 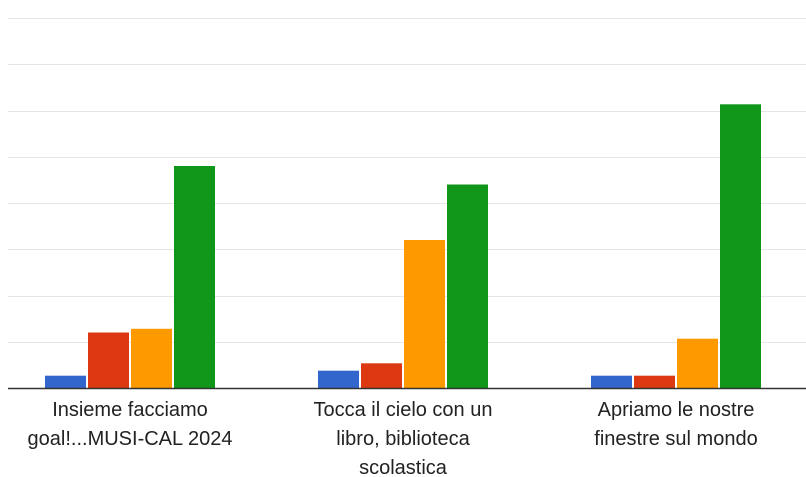 What do you see at coordinates (130, 424) in the screenshot?
I see `category-label: Insieme facciamo goal!...MUSI-CAL 2024` at bounding box center [130, 424].